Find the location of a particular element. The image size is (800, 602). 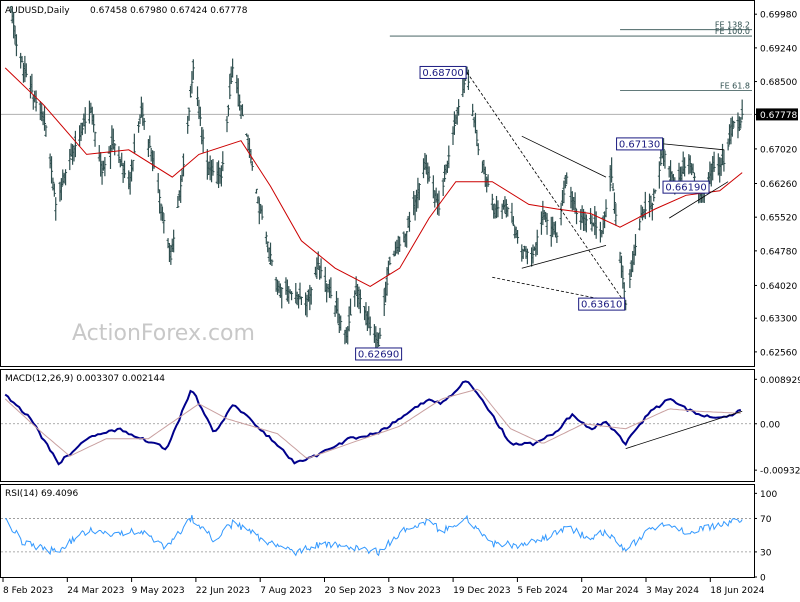

date-axis-label: 5 Feb 2024 is located at coordinates (542, 591).